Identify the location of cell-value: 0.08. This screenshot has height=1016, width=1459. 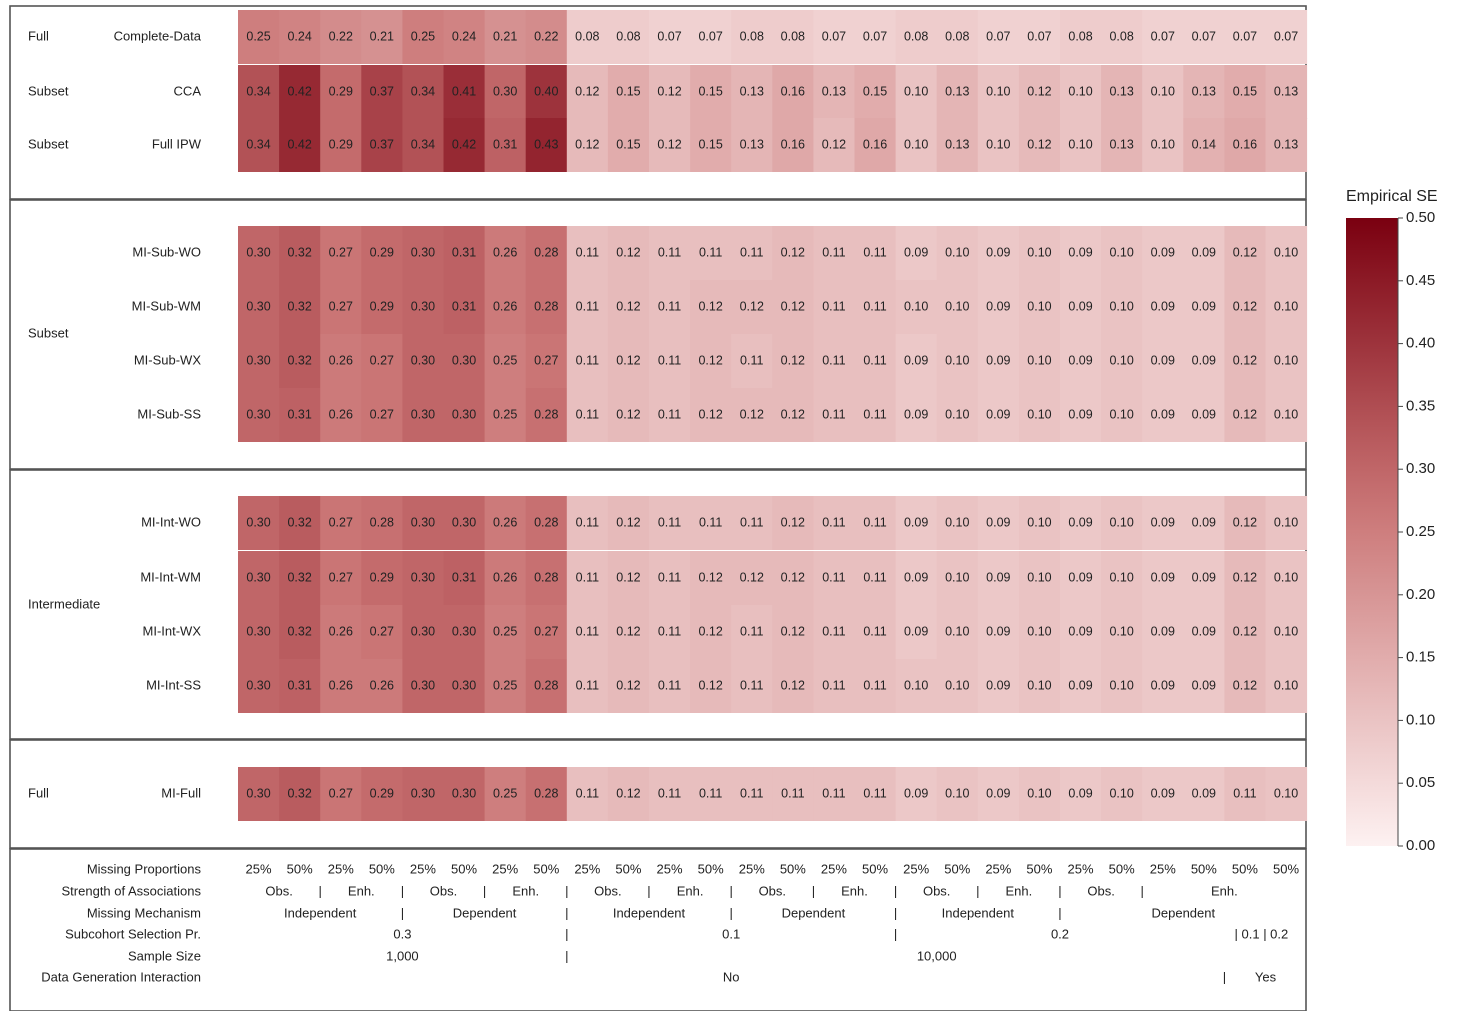
(628, 36).